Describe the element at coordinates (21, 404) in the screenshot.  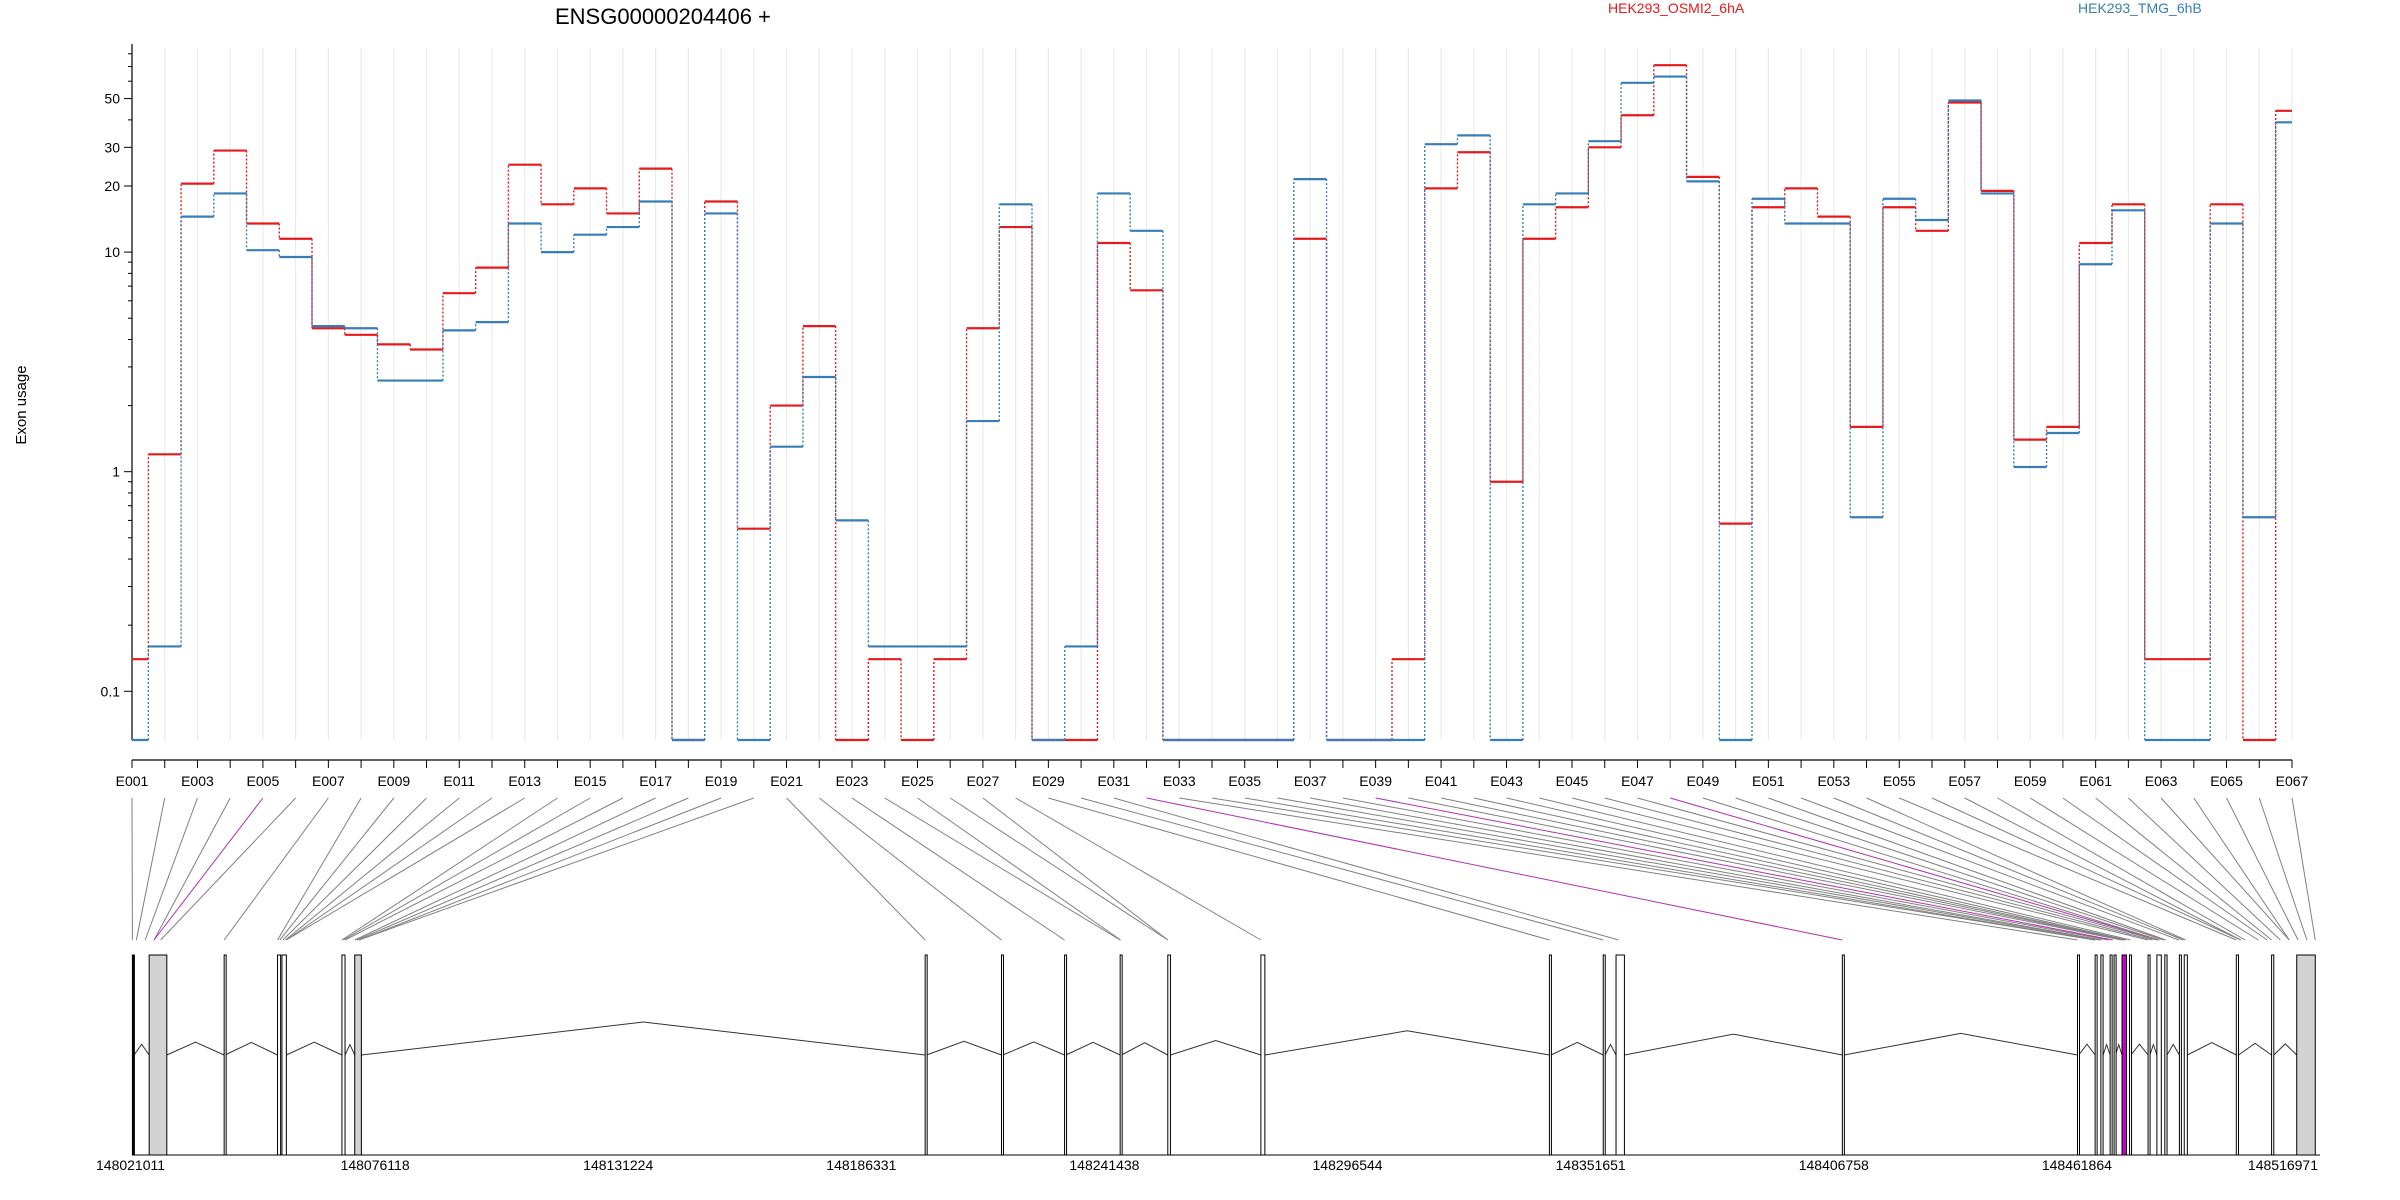
I see `y-axis-label: Exon usage` at that location.